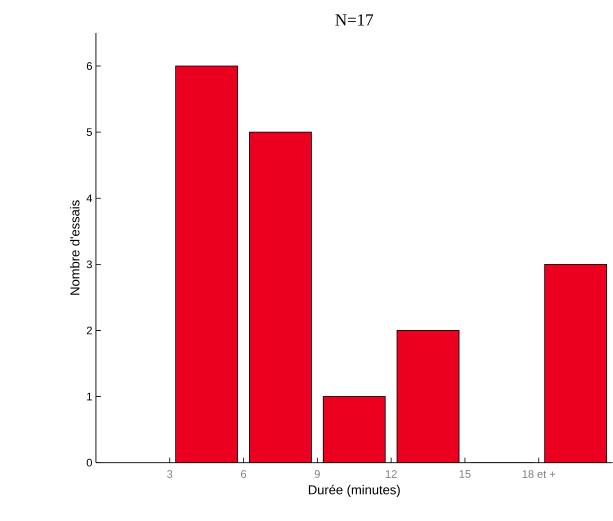 The height and width of the screenshot is (521, 613). I want to click on y-tick-label: 1, so click(89, 396).